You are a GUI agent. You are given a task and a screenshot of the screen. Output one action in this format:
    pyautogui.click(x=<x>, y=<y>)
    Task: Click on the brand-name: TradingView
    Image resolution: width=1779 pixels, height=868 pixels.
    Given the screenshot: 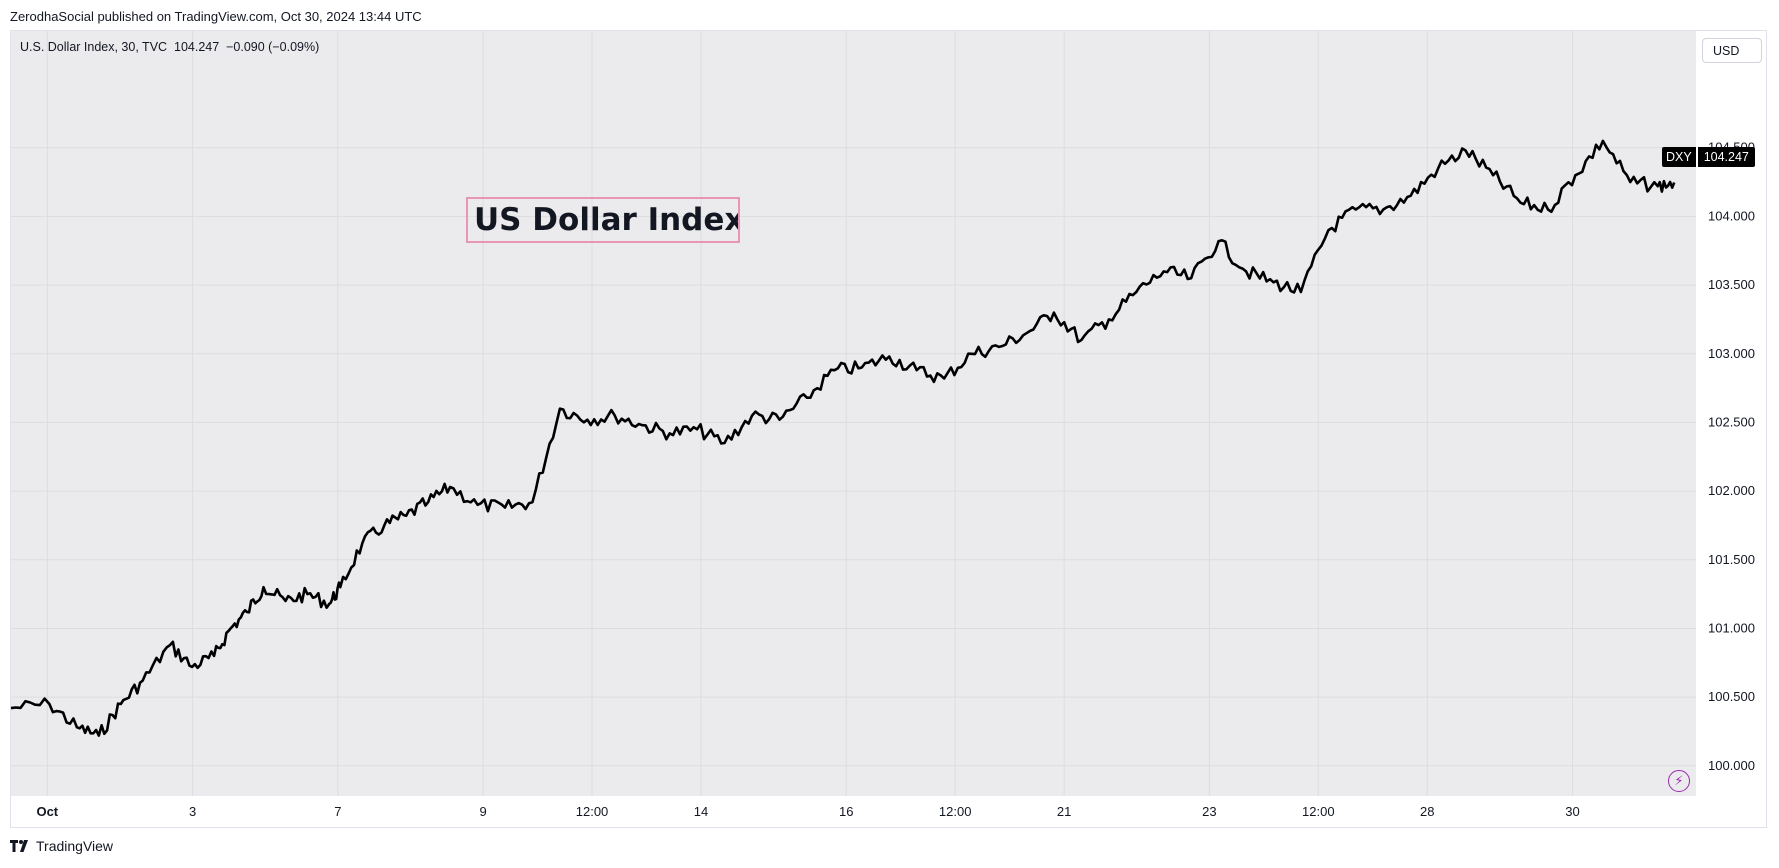 What is the action you would take?
    pyautogui.click(x=75, y=846)
    